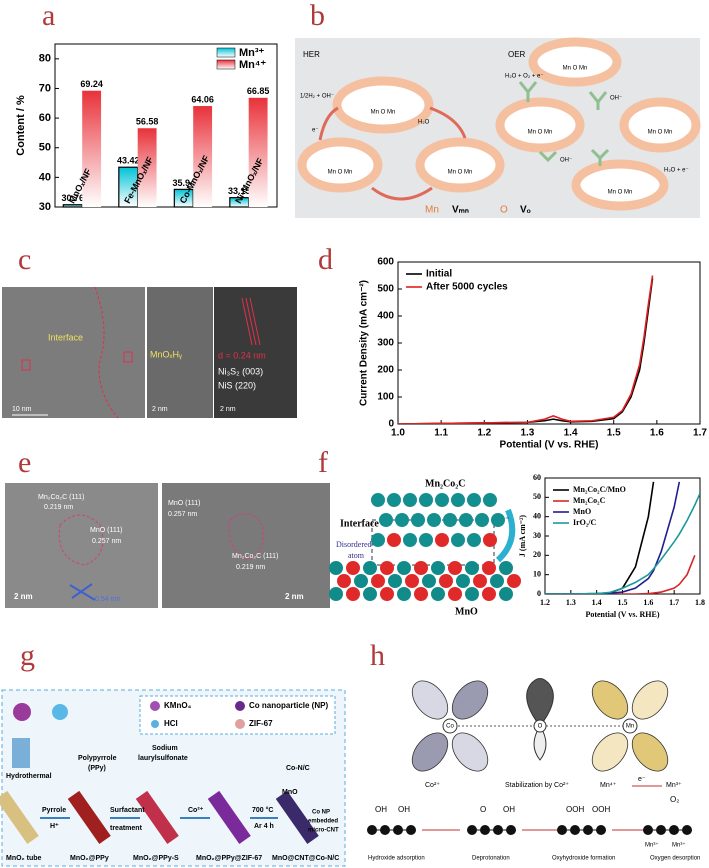 The image size is (709, 868). What do you see at coordinates (126, 828) in the screenshot?
I see `label: treatment` at bounding box center [126, 828].